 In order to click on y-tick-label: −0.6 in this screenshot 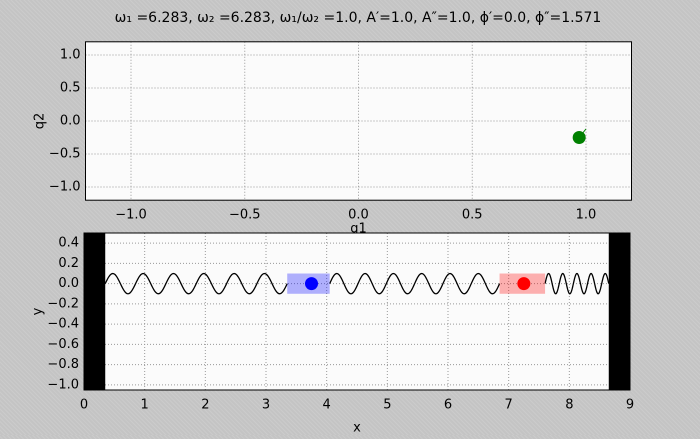, I will do `click(63, 344)`.